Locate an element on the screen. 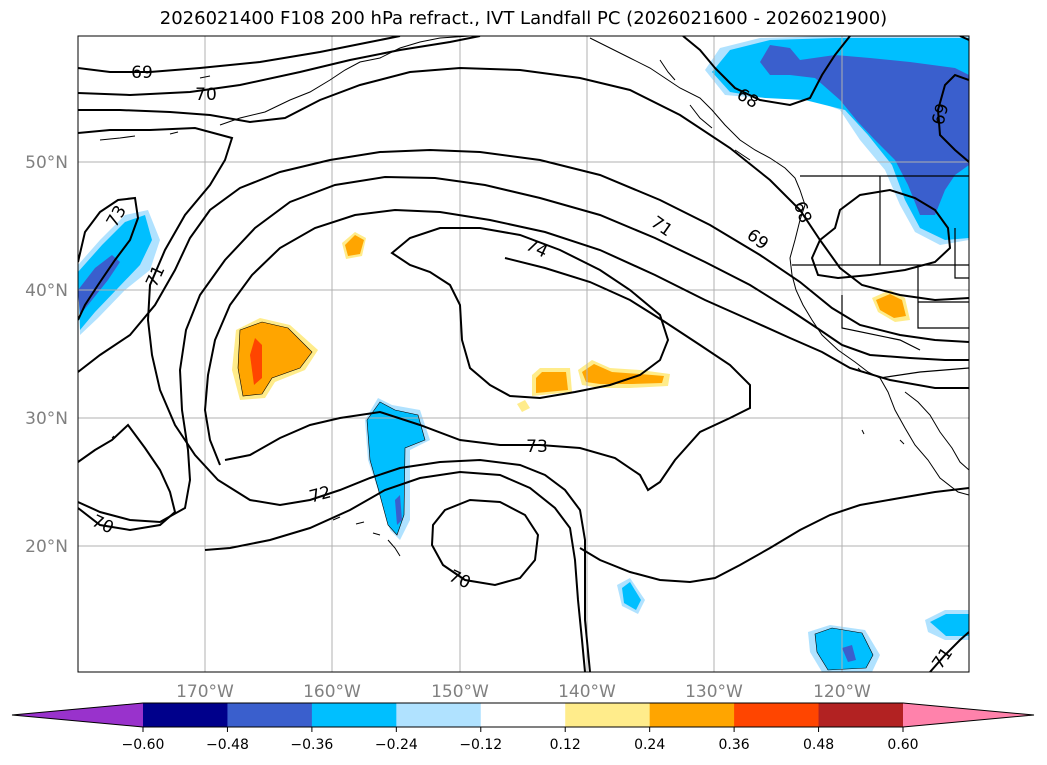 This screenshot has height=765, width=1047. colorbar-tick-label: 0.60 is located at coordinates (902, 745).